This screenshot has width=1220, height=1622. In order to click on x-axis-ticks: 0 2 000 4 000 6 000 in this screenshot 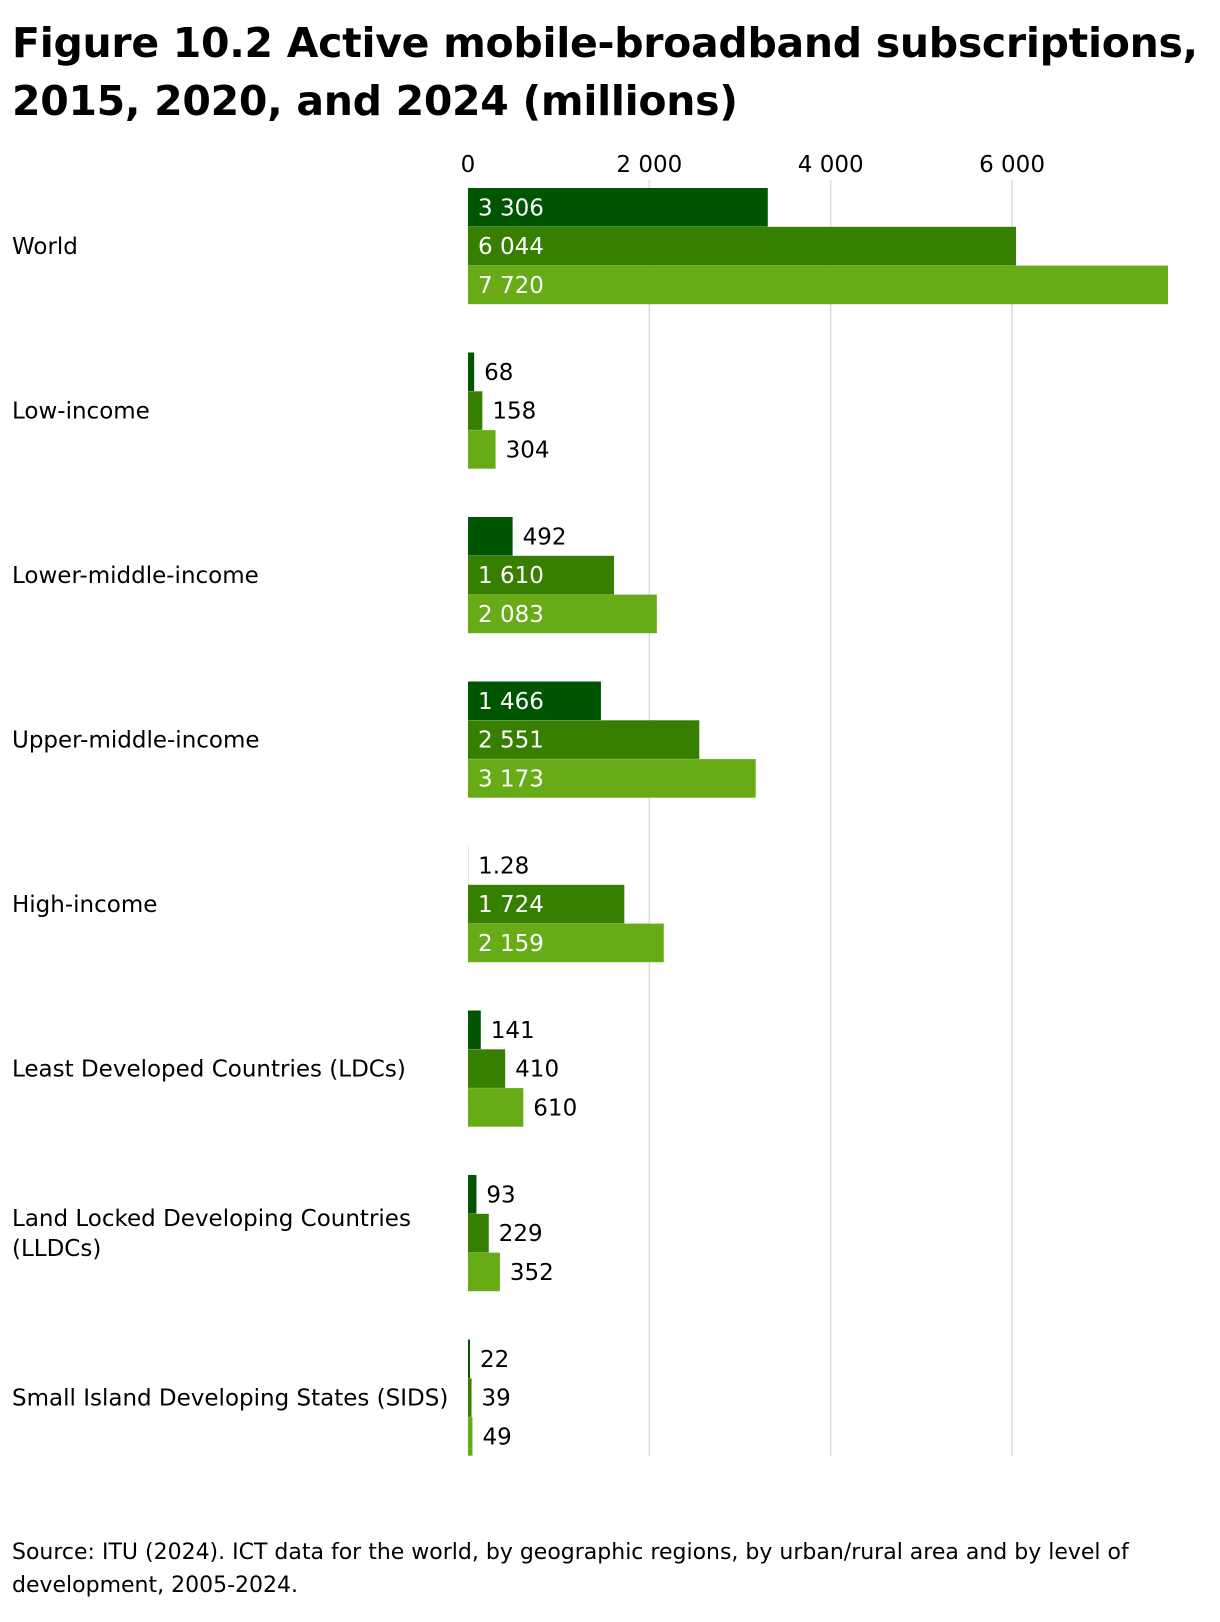, I will do `click(753, 165)`.